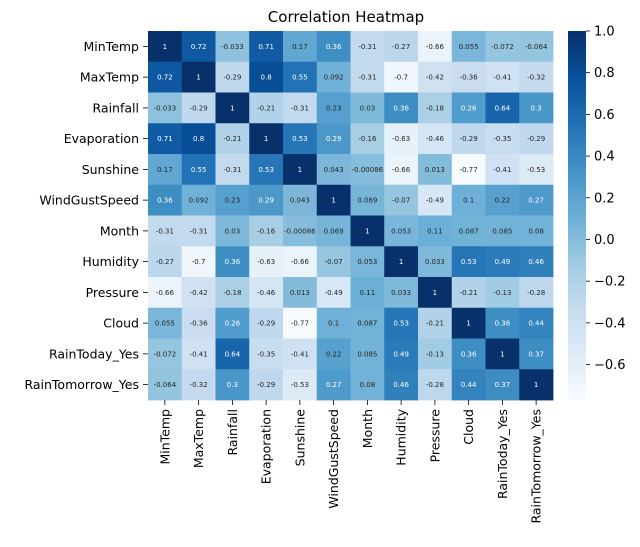 This screenshot has height=547, width=640. I want to click on row-label: Sunshine, so click(111, 169).